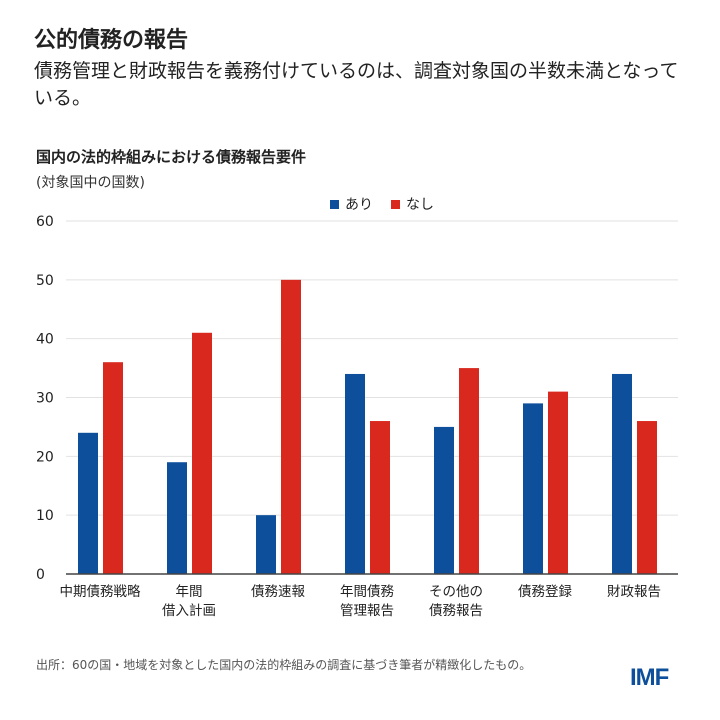 The height and width of the screenshot is (720, 720). I want to click on chart-title: 国内の法的枠組みにおける債務報告要件, so click(171, 157).